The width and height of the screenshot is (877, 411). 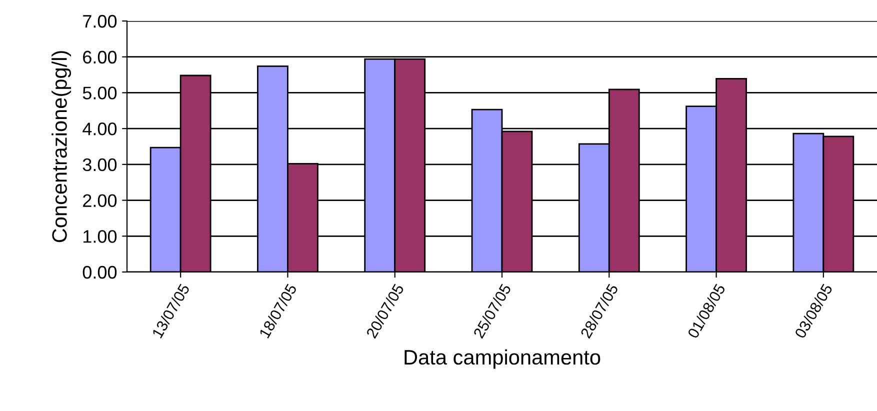 I want to click on y-axis-title: Concentrazione(pg/l), so click(x=62, y=146).